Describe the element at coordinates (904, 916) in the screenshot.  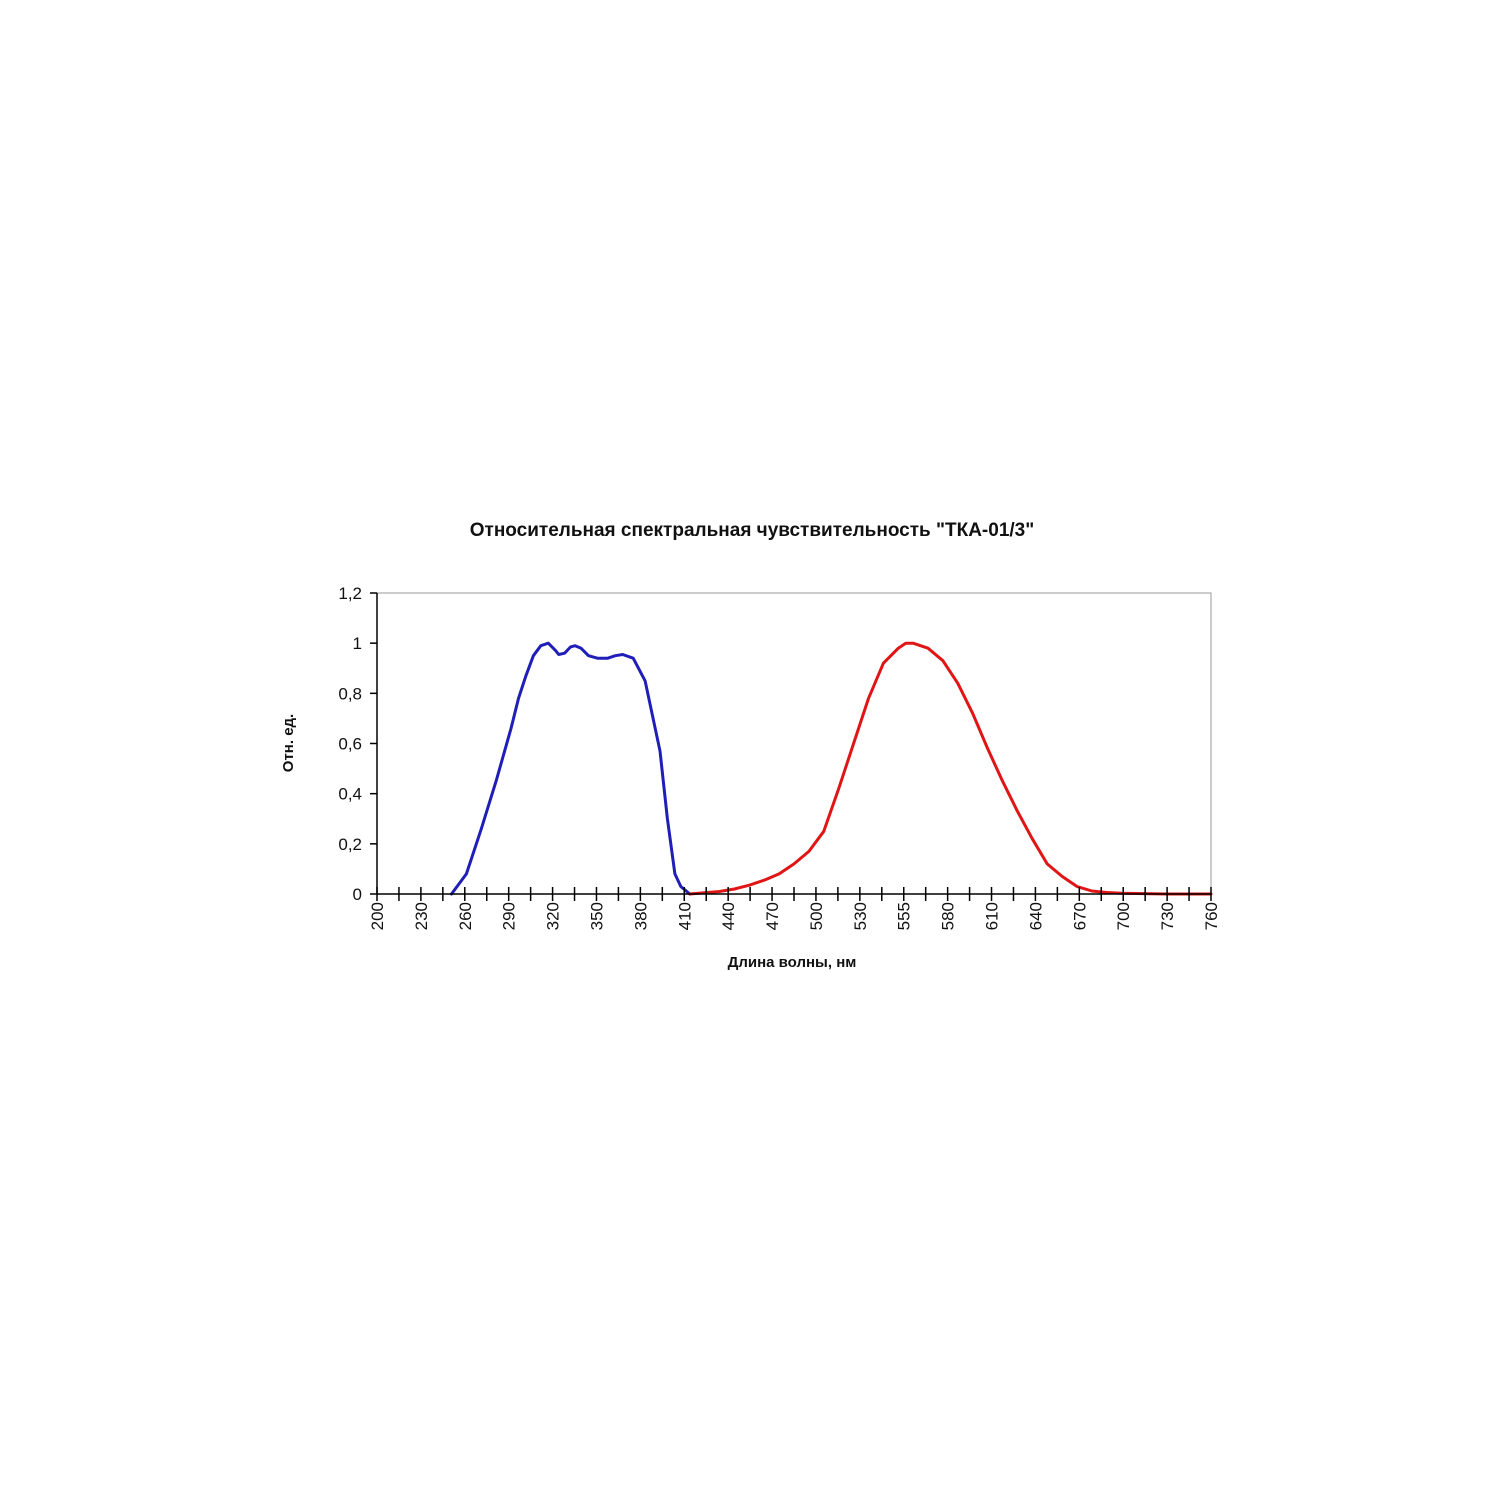
I see `x-tick-label: 555` at that location.